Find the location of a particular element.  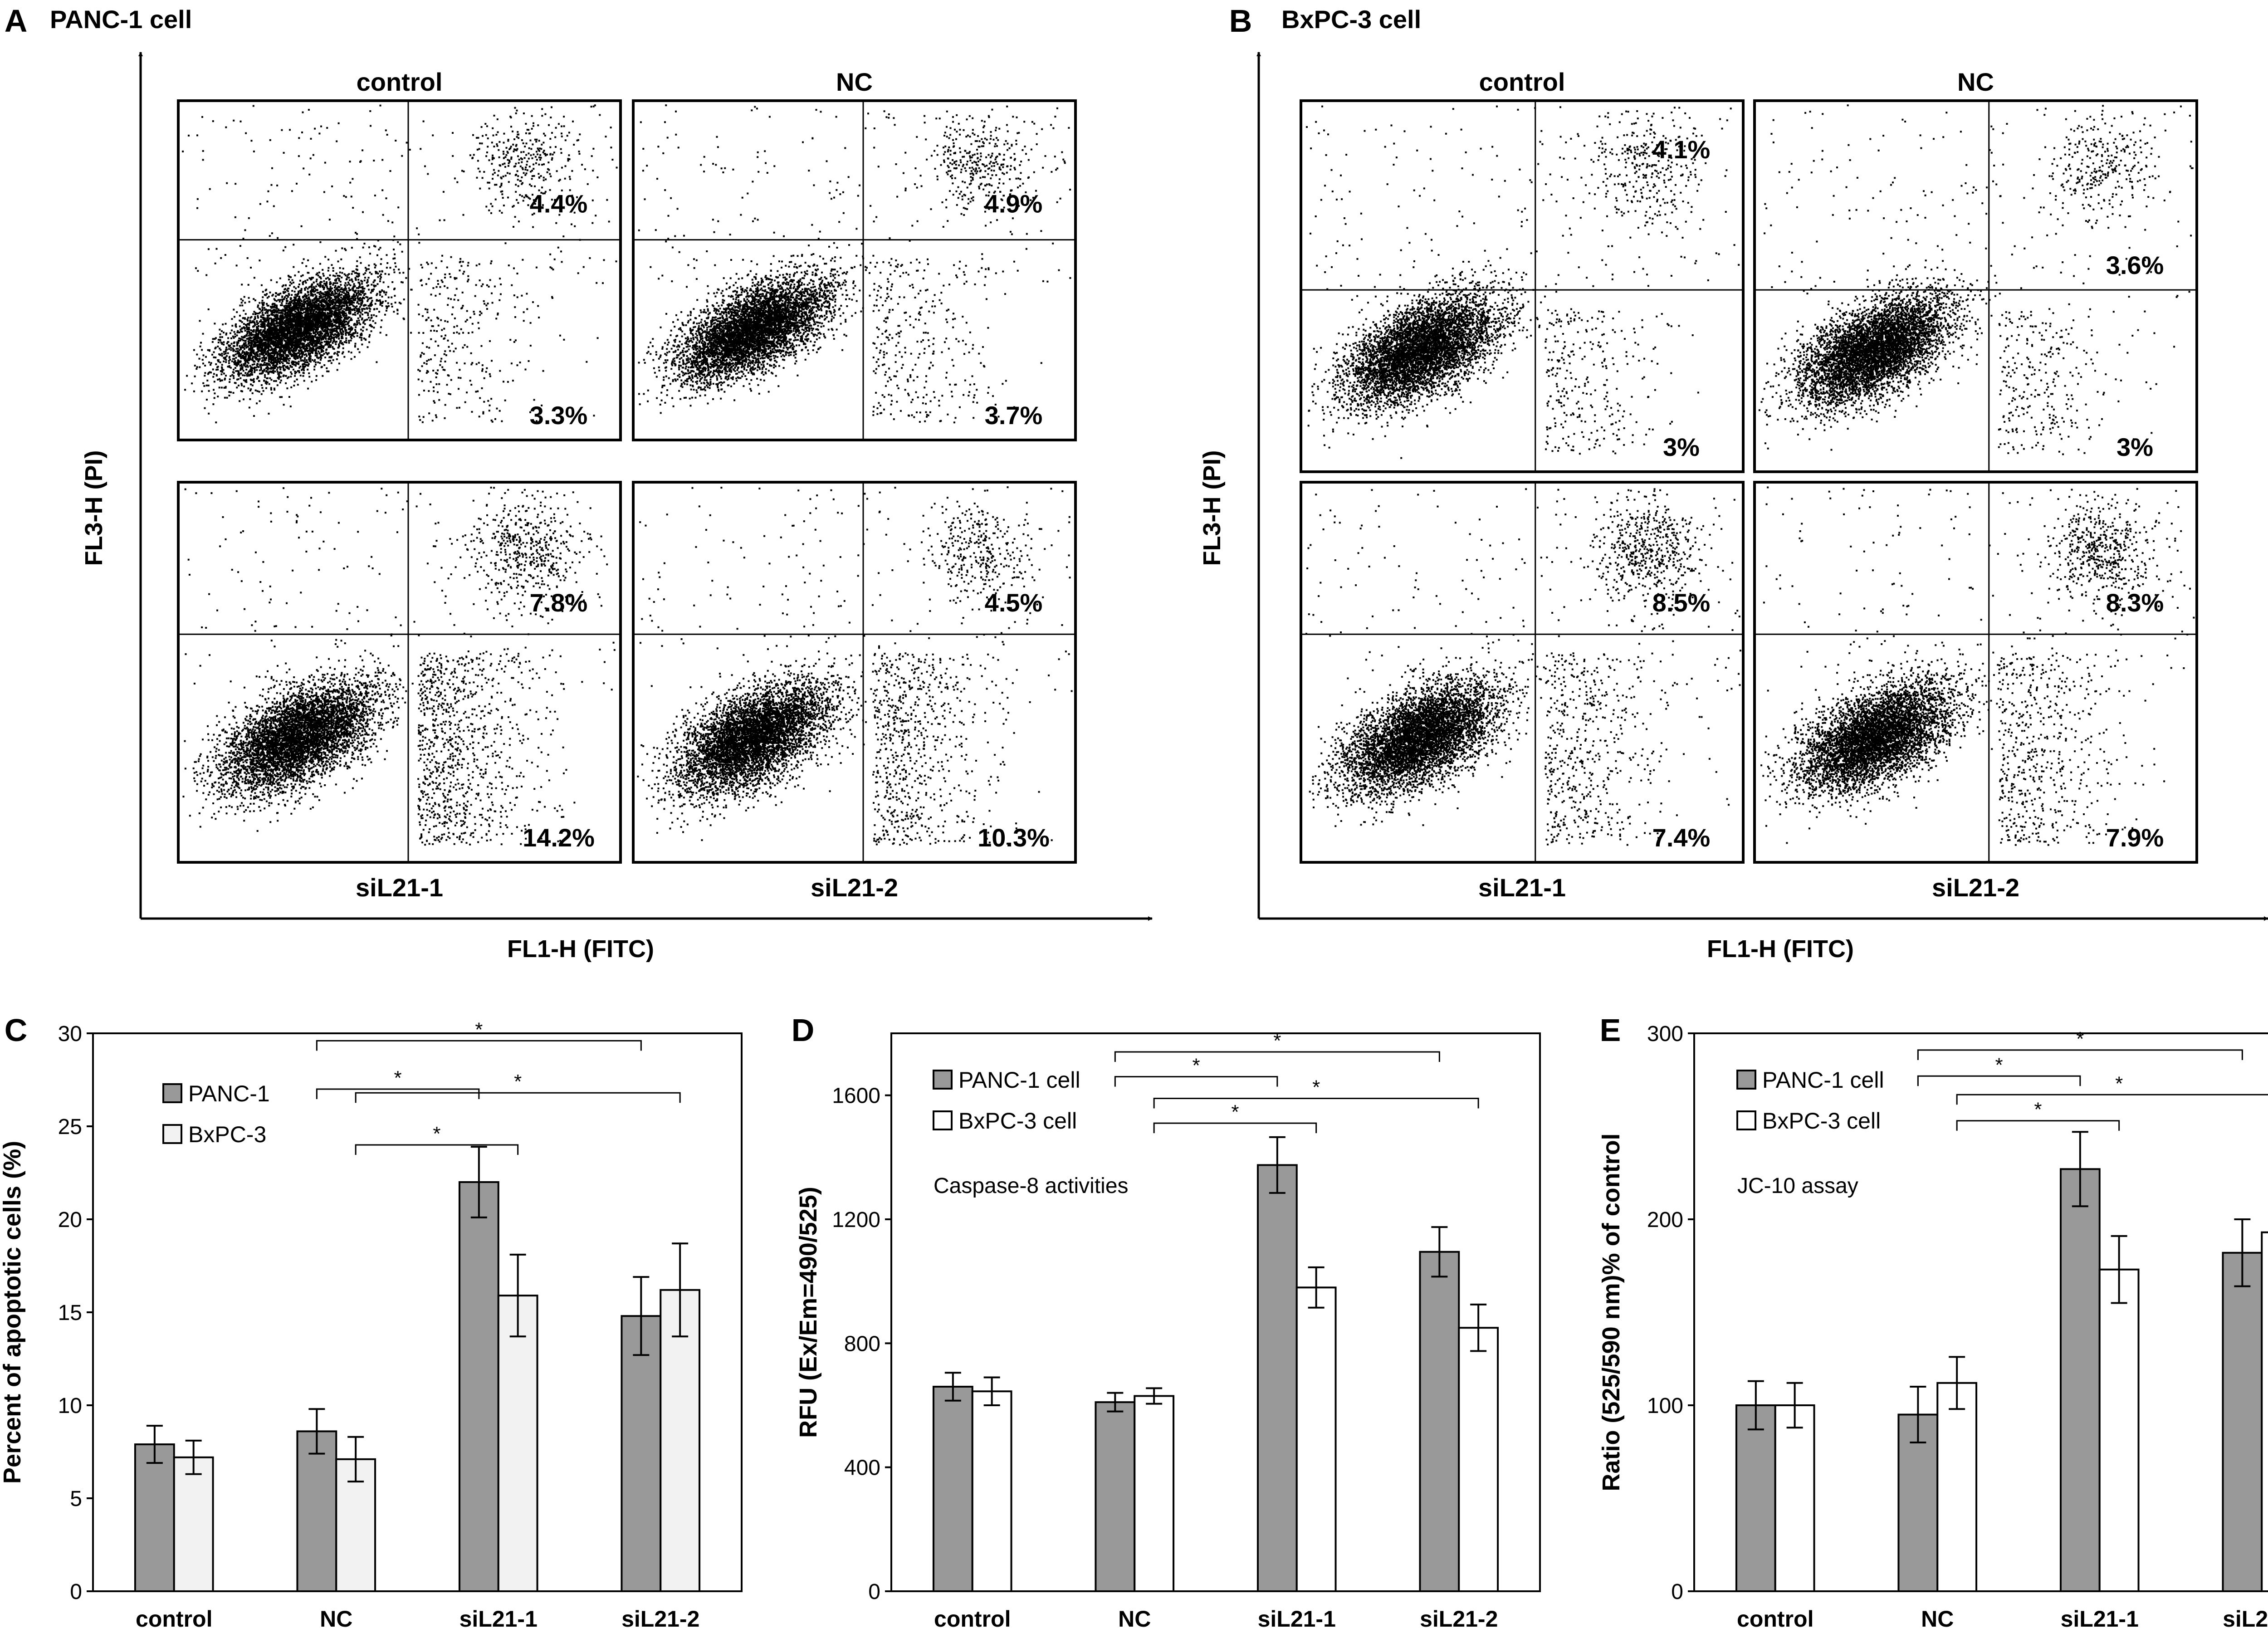

bar-bxpc-3-control is located at coordinates (194, 1524).